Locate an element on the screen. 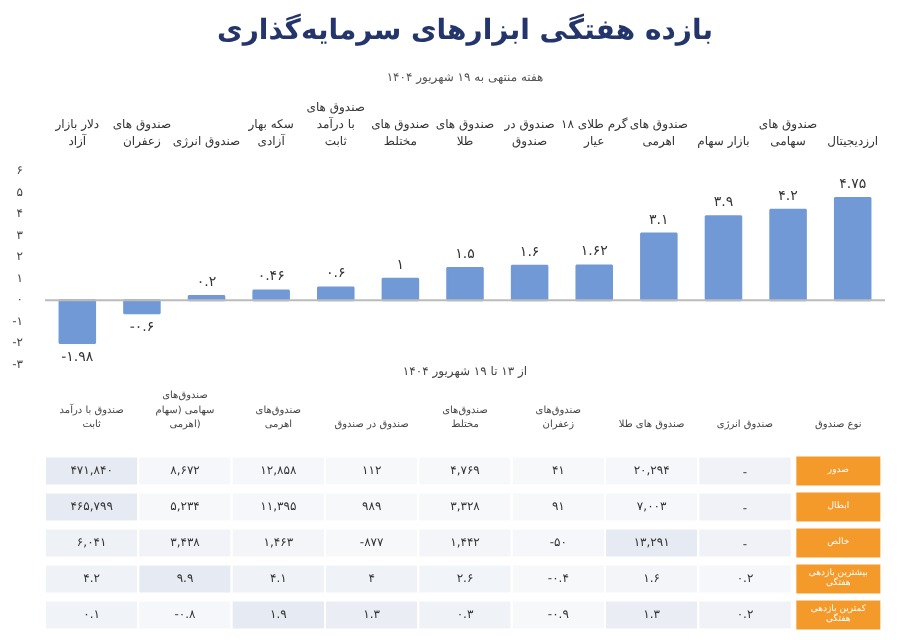 This screenshot has height=640, width=900. chart-title: بازده هفتگی ابزارهای سرمایه‌گذاری is located at coordinates (465, 30).